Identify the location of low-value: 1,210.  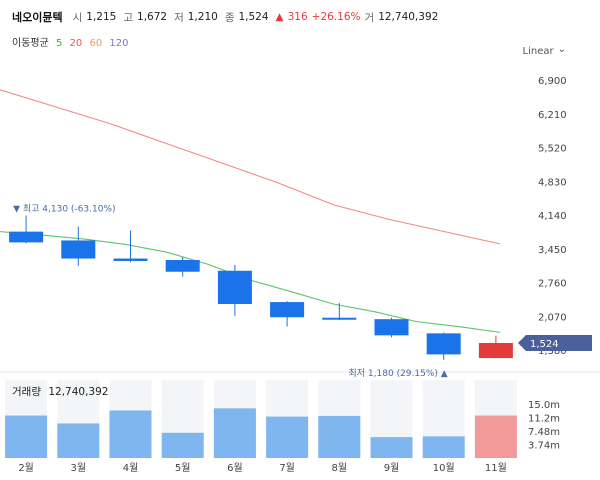
(202, 17).